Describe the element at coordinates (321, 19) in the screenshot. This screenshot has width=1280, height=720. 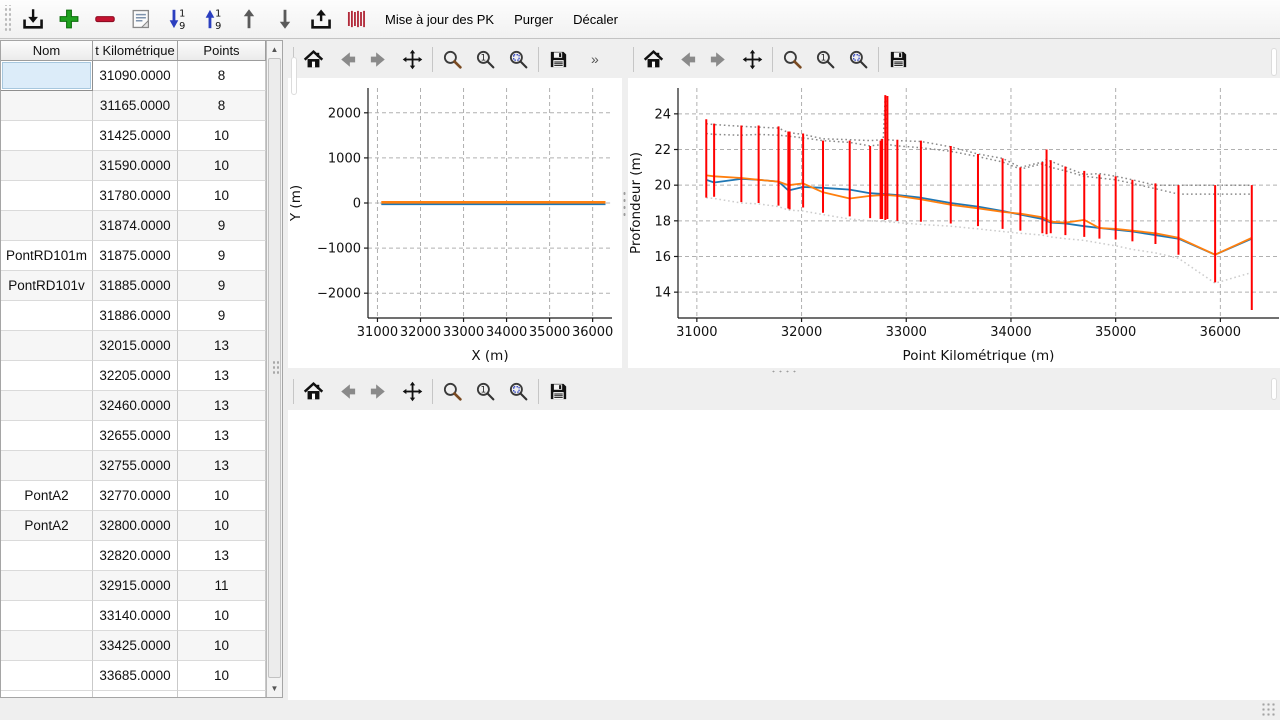
I see `export-button` at that location.